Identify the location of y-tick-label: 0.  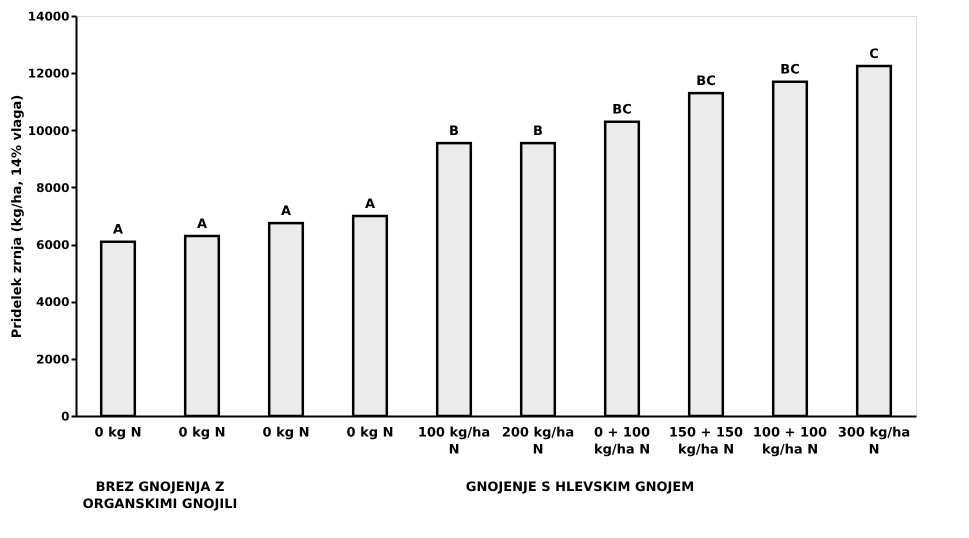
(65, 417).